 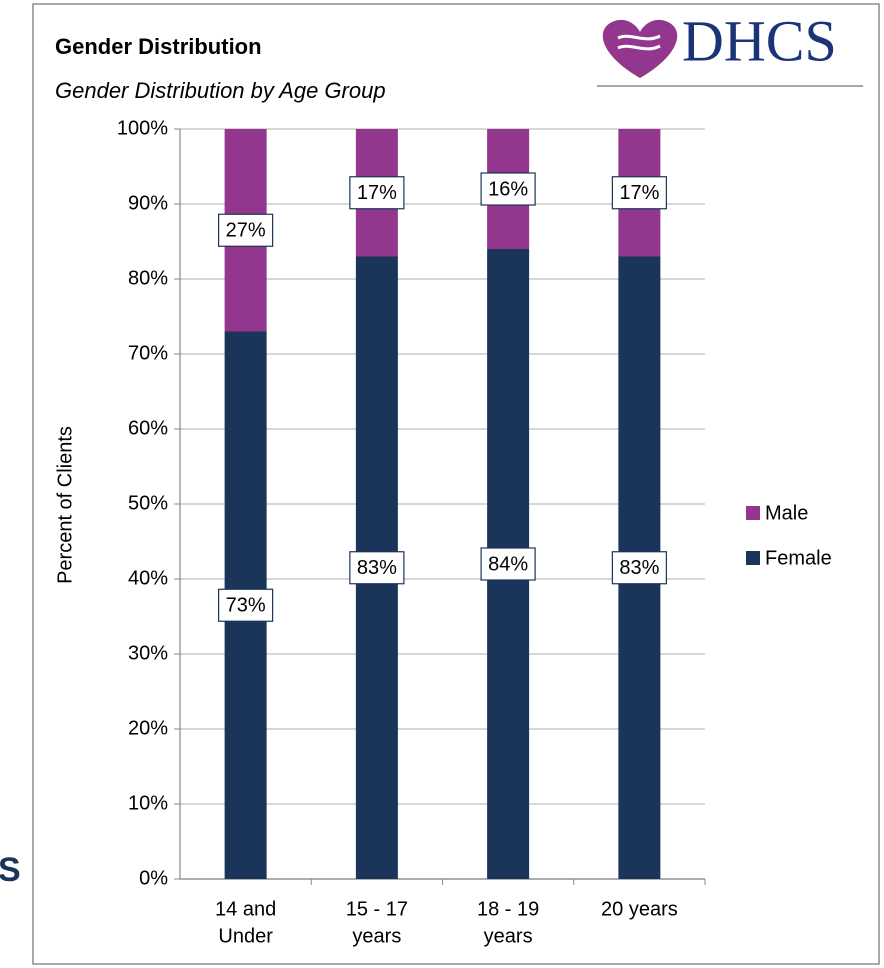 I want to click on y-tick-label: 90%, so click(x=148, y=203).